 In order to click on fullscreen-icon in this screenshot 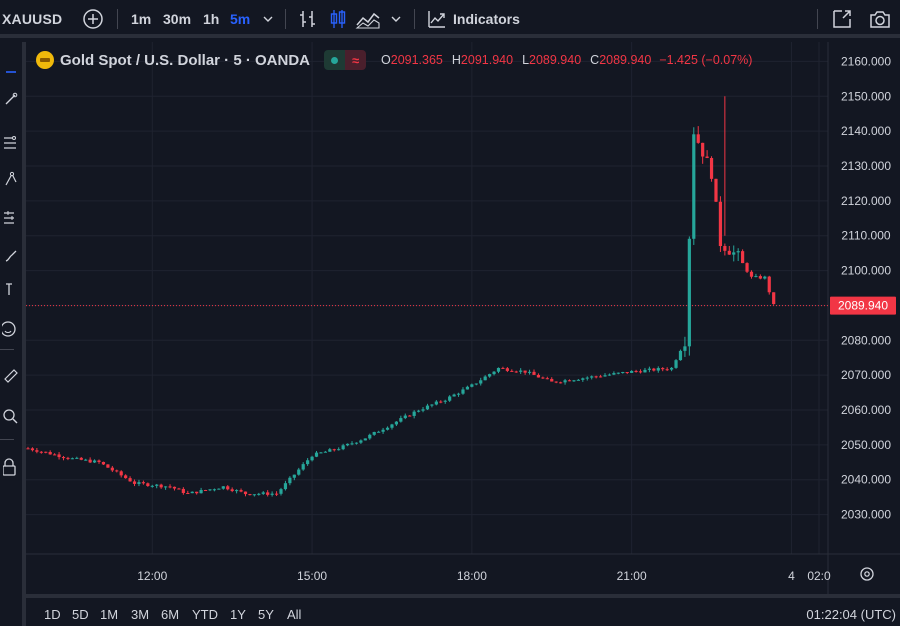, I will do `click(842, 19)`.